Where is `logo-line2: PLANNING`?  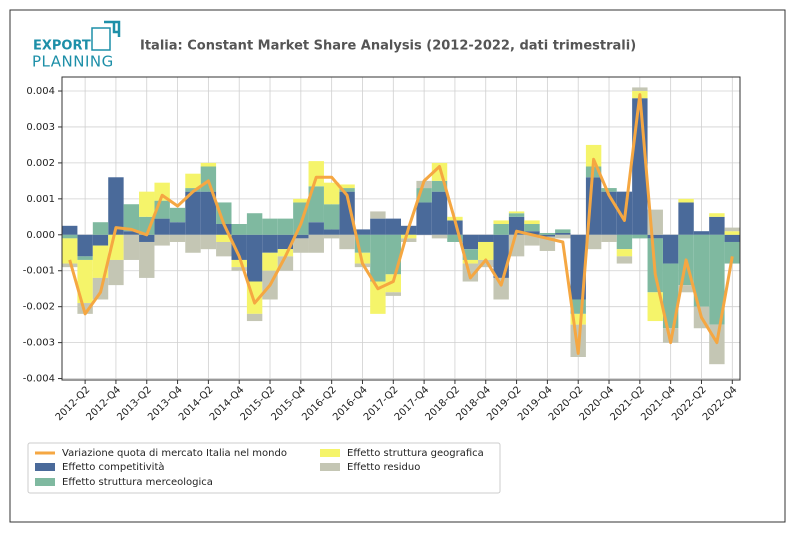 logo-line2: PLANNING is located at coordinates (73, 62).